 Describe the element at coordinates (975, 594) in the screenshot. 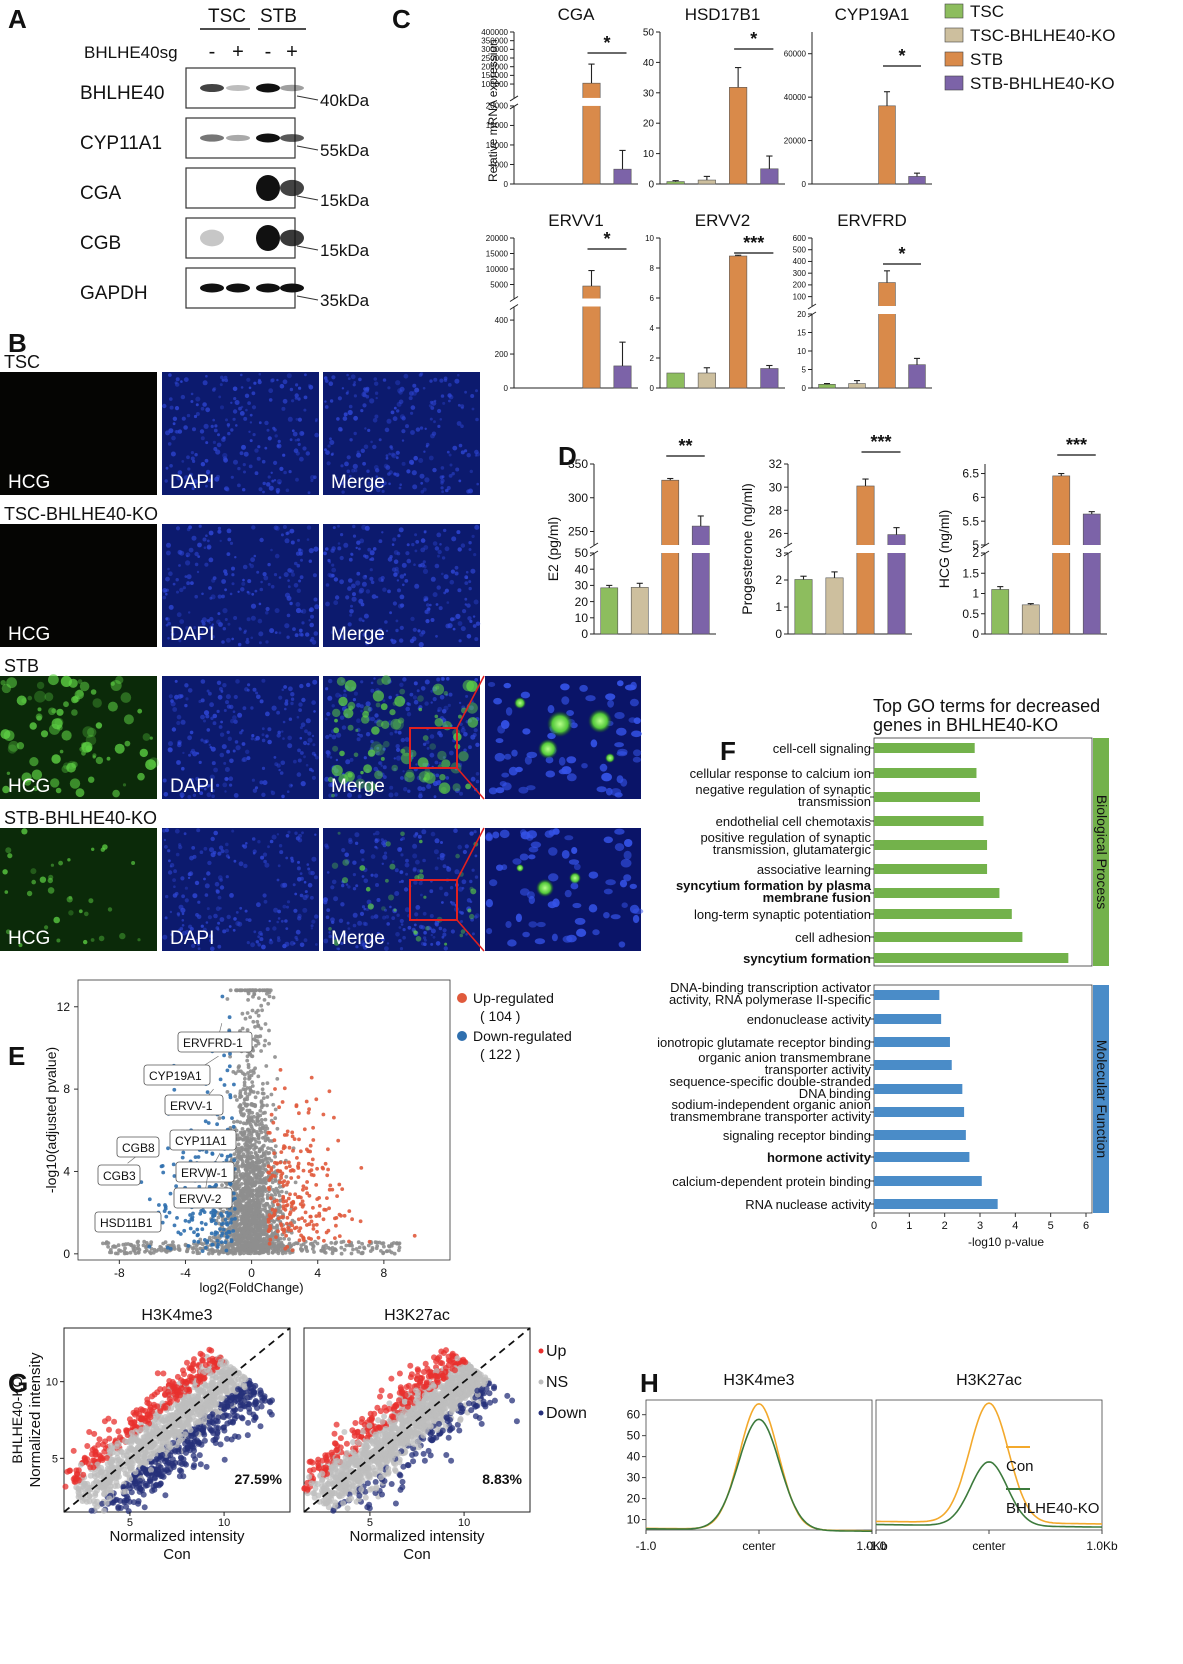

I see `y-tick-label: 1` at that location.